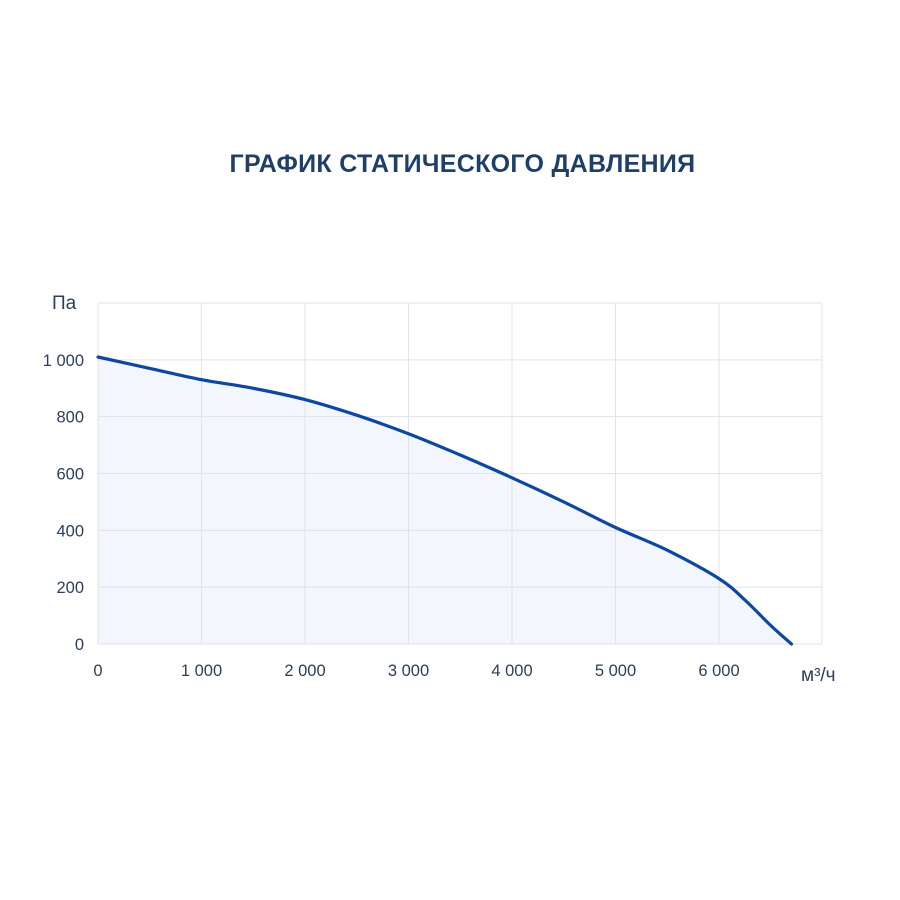 Image resolution: width=900 pixels, height=900 pixels. What do you see at coordinates (718, 671) in the screenshot?
I see `x-tick-label: 6 000` at bounding box center [718, 671].